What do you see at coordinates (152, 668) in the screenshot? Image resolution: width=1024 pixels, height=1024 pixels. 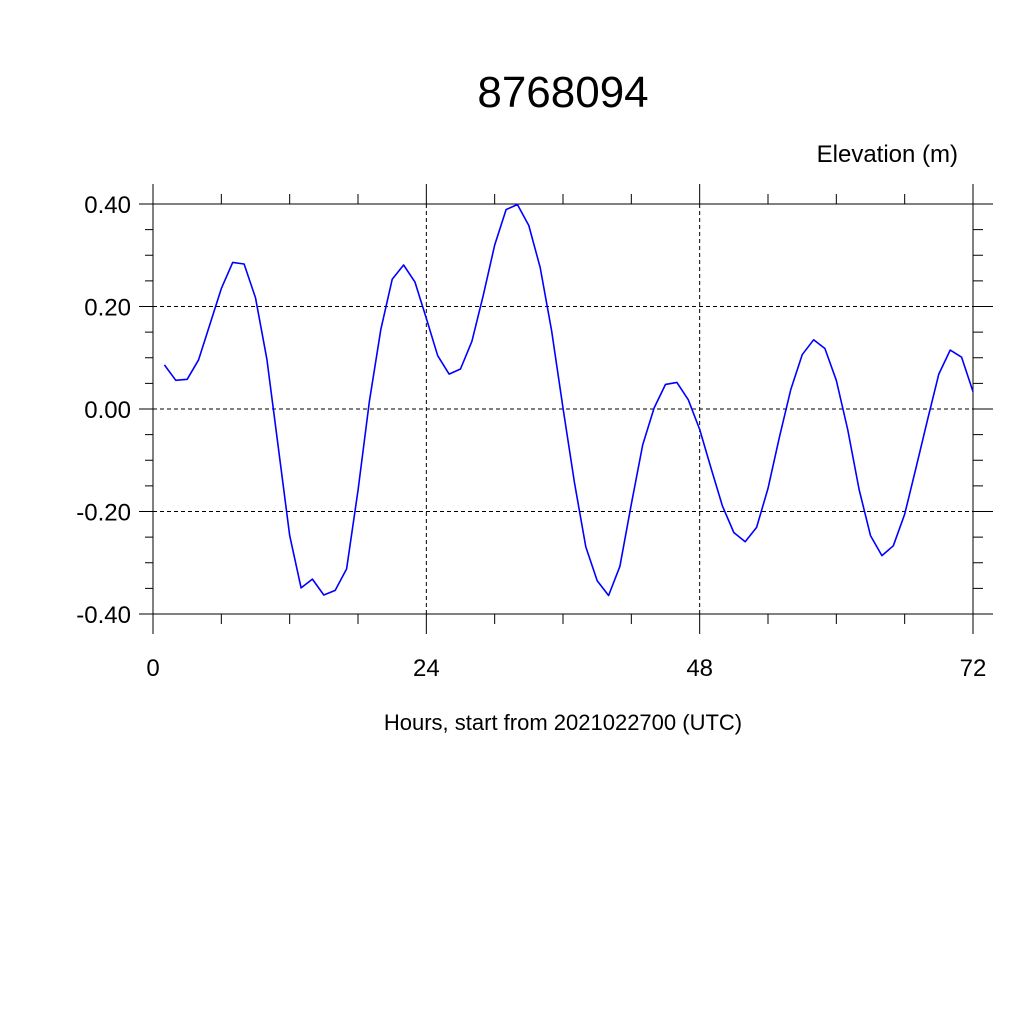 I see `x-tick-label: 0` at bounding box center [152, 668].